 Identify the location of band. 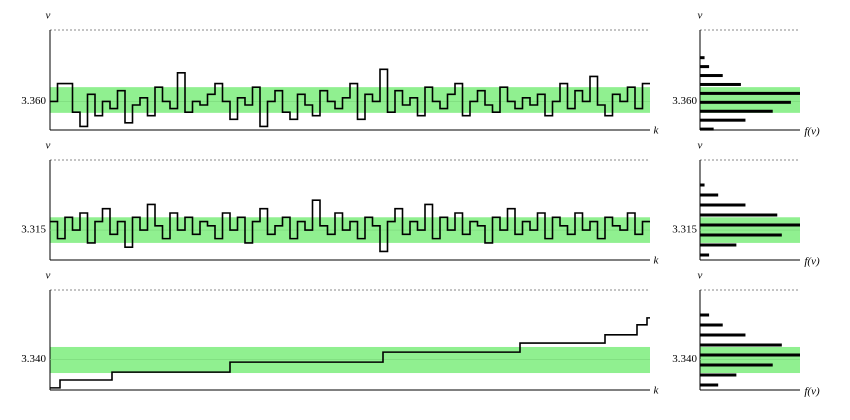
(350, 360).